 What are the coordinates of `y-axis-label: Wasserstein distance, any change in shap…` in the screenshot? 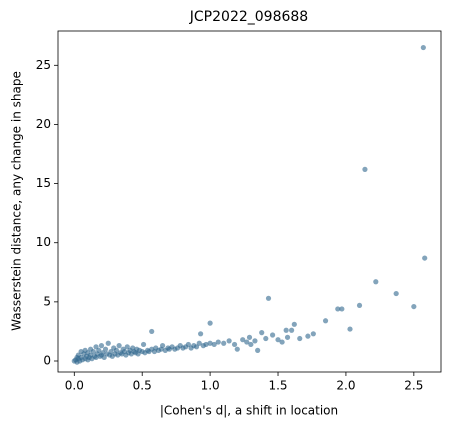 It's located at (17, 201).